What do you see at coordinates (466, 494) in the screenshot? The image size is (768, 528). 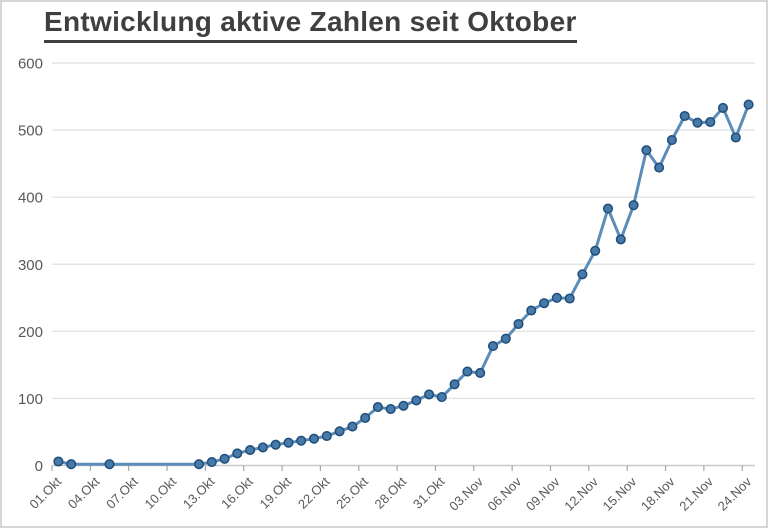 I see `x-axis-tick-label: 03.Nov` at bounding box center [466, 494].